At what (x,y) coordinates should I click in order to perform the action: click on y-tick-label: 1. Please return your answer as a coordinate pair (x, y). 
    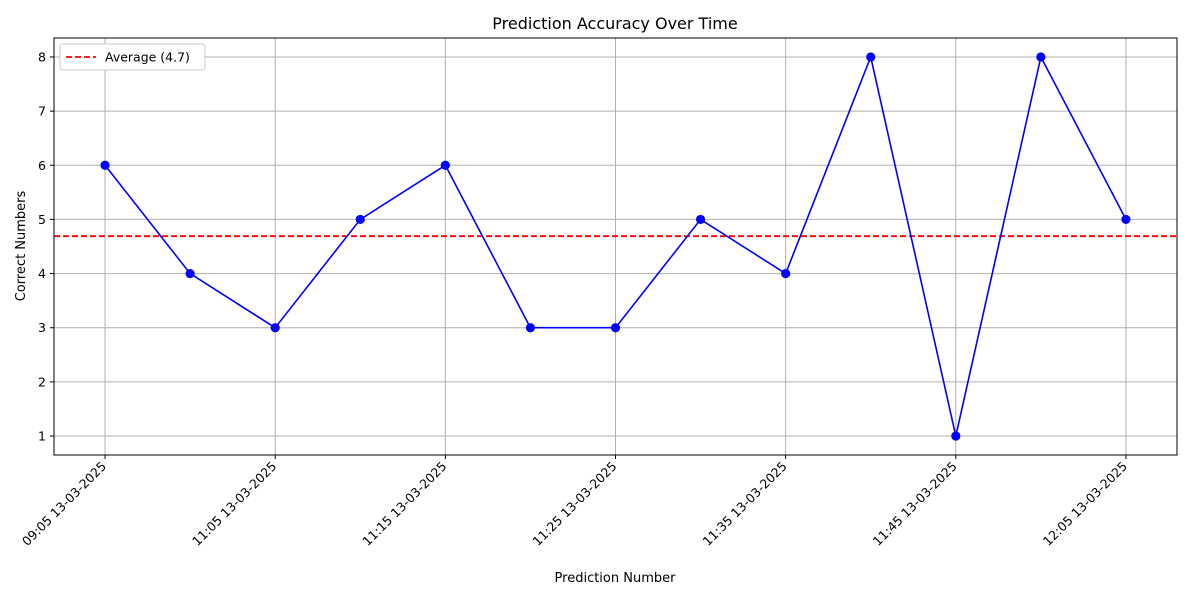
    Looking at the image, I should click on (42, 436).